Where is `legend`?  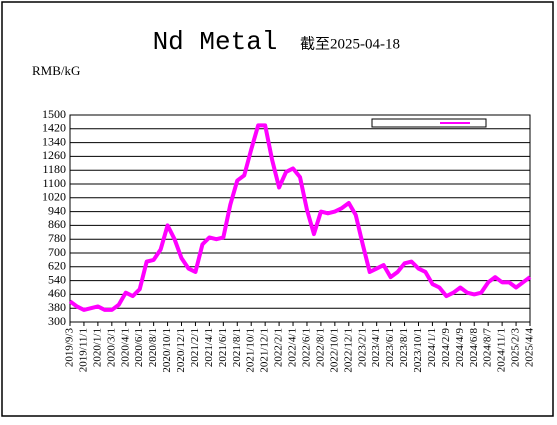 legend is located at coordinates (429, 123).